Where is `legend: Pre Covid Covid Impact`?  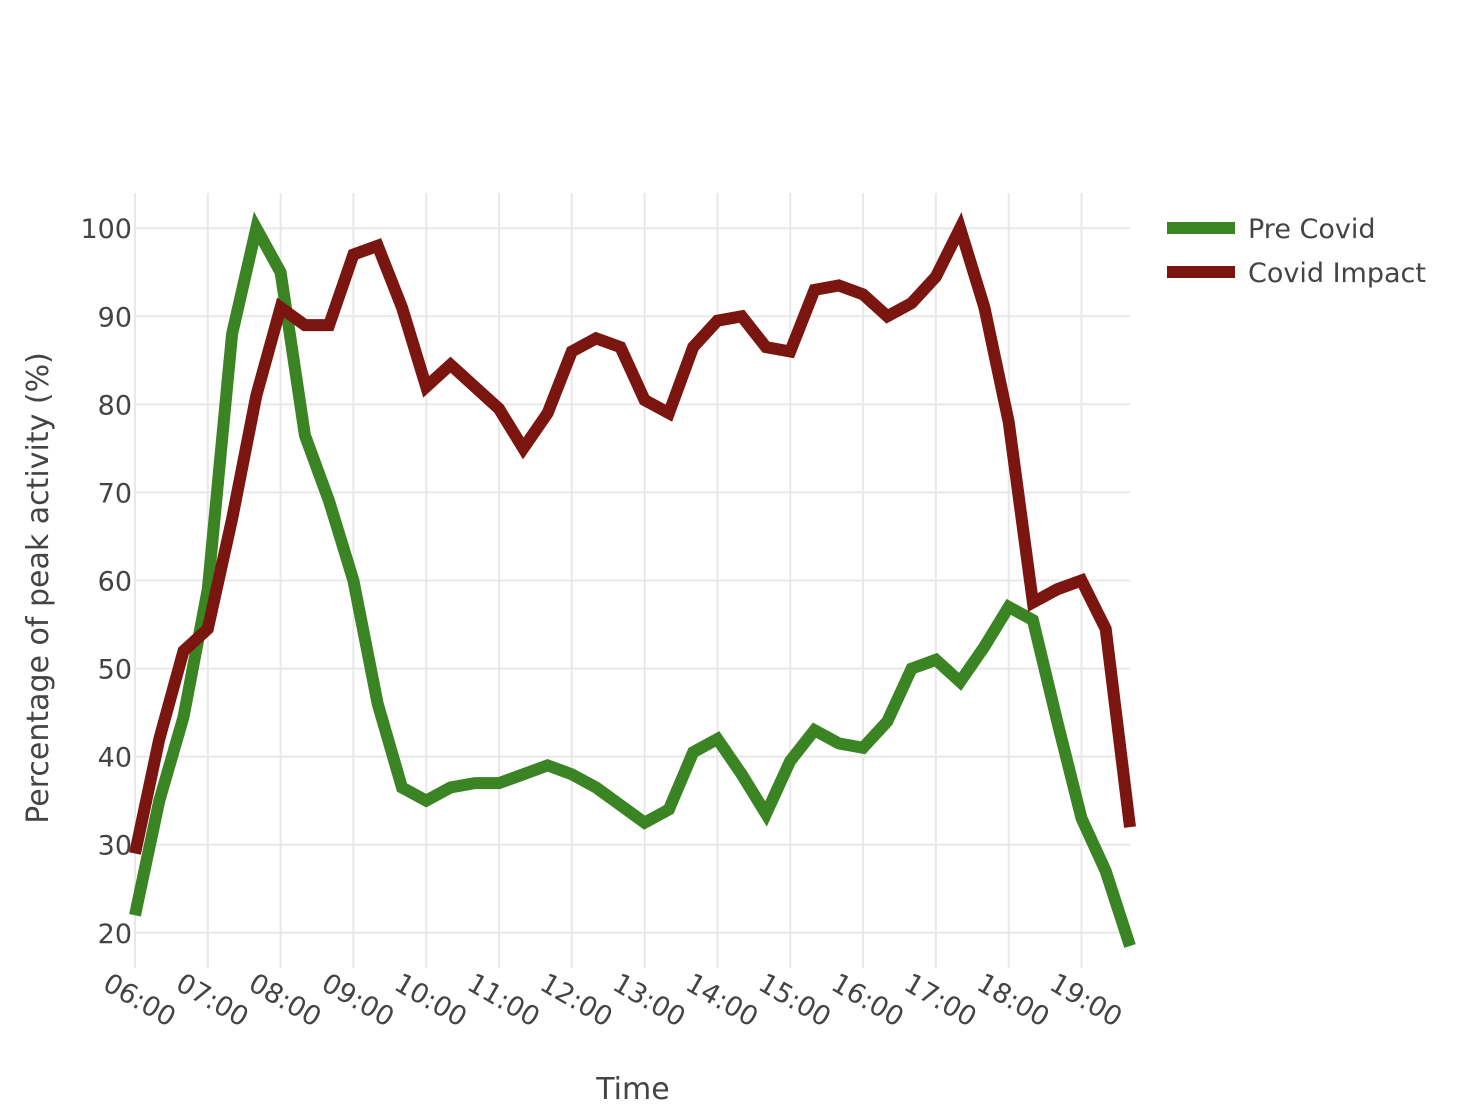 legend: Pre Covid Covid Impact is located at coordinates (1296, 251).